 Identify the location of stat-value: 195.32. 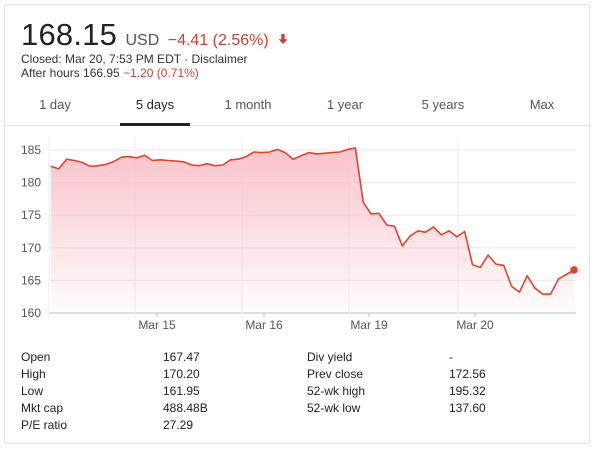
(467, 391).